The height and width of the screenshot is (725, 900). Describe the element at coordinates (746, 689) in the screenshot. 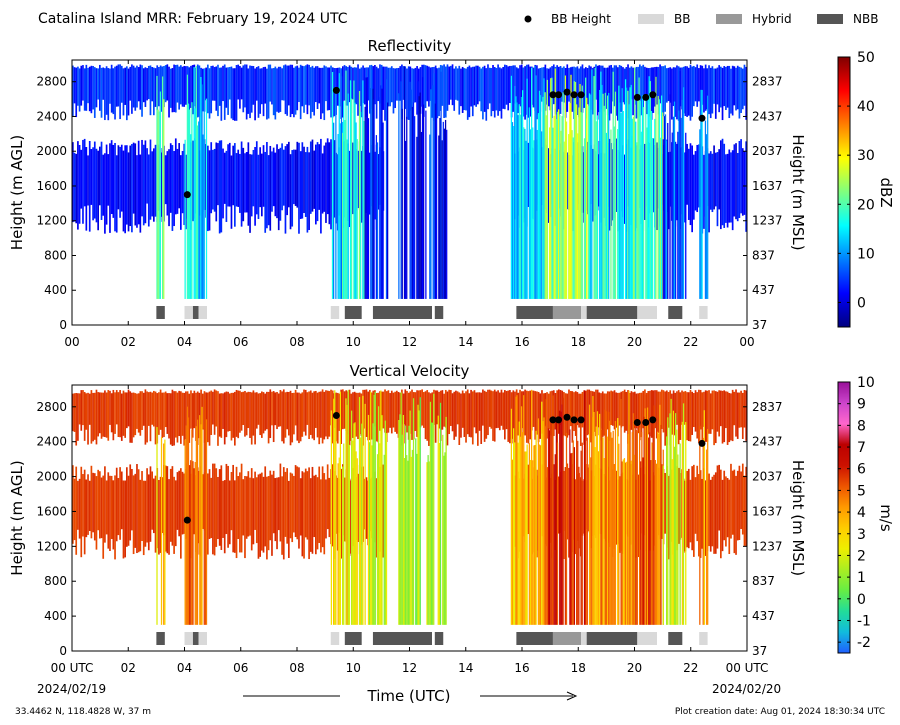

I see `end-date: 2024/02/20` at that location.